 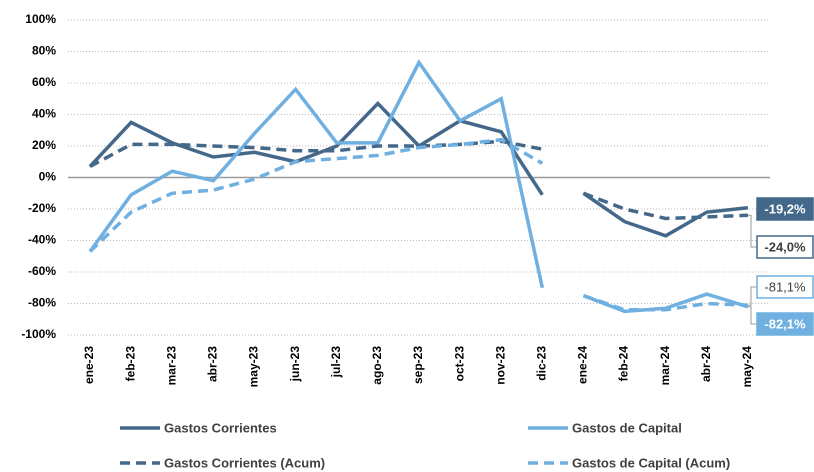 I want to click on x-tick-label: ene-24, so click(x=583, y=365).